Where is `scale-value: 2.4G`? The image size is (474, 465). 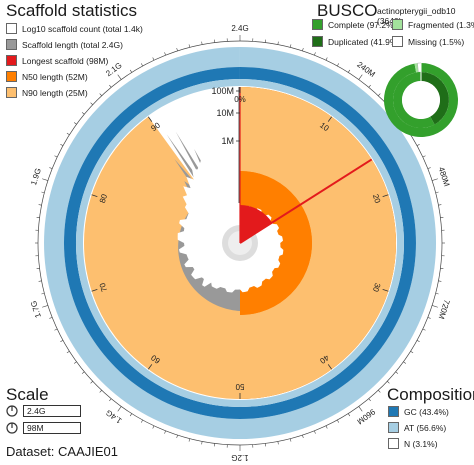 scale-value: 2.4G is located at coordinates (52, 411).